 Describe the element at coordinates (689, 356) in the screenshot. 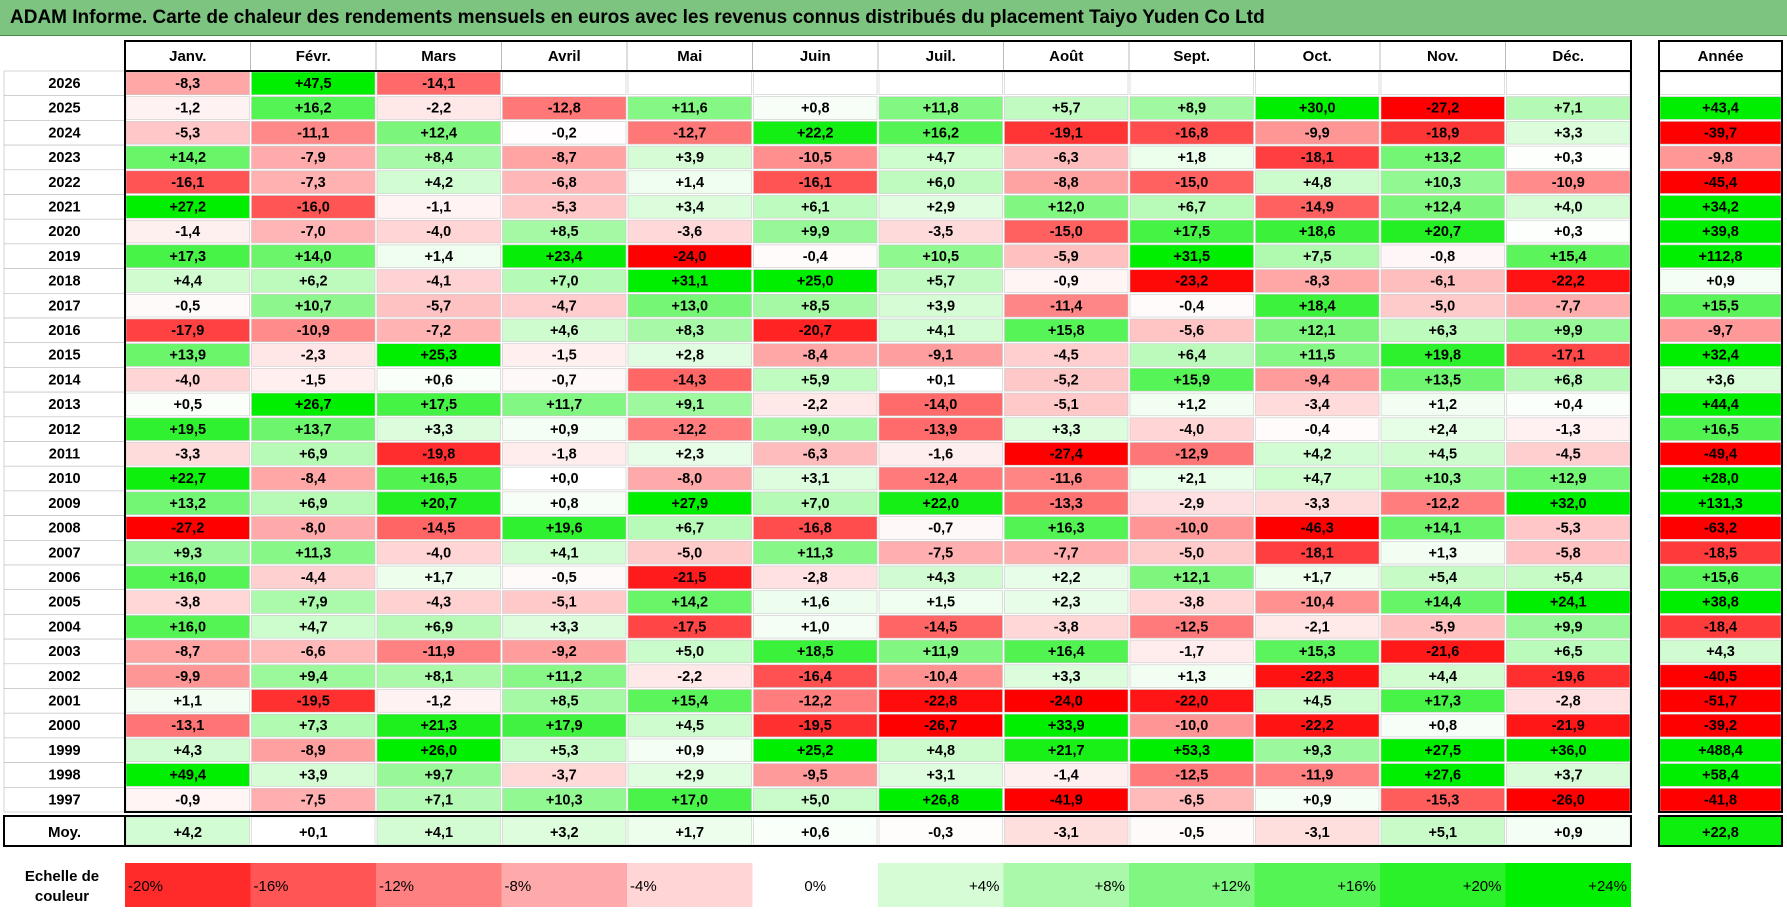

I see `cell-value: +2,8` at that location.